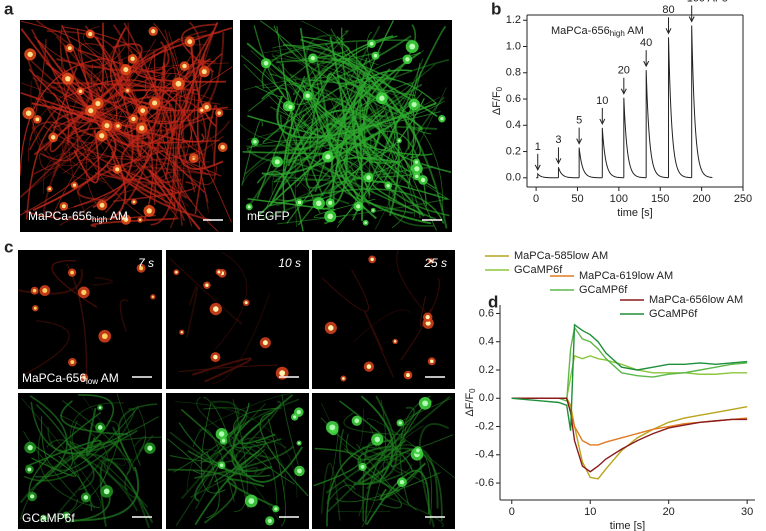  Describe the element at coordinates (435, 263) in the screenshot. I see `time-label: 25 s` at that location.